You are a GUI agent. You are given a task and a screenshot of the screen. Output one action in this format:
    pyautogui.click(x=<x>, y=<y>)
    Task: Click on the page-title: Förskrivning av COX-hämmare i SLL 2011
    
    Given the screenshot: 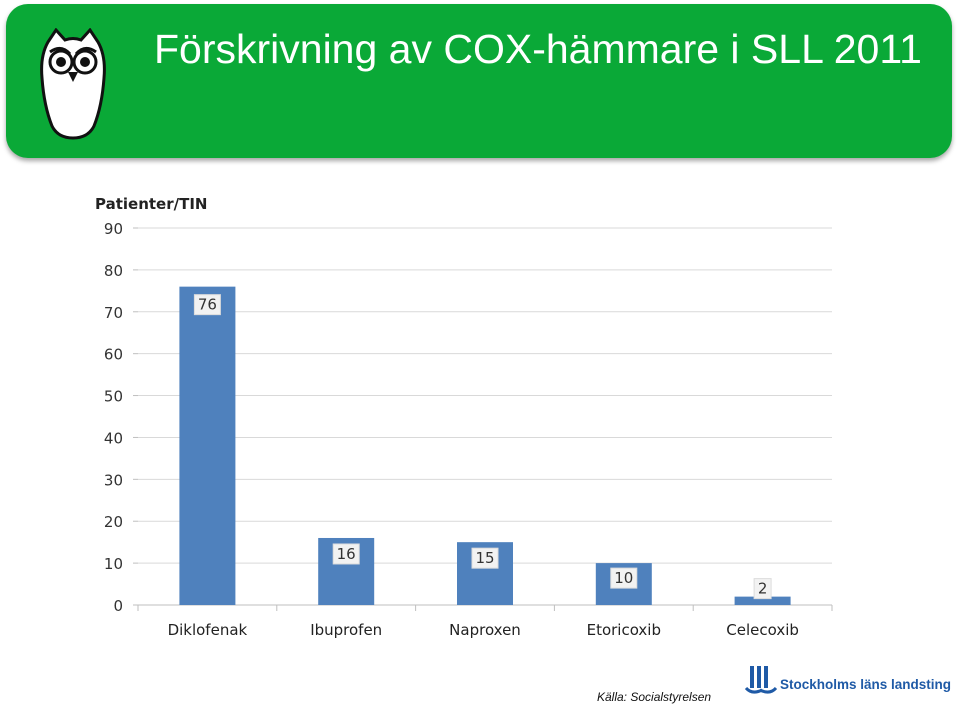 What is the action you would take?
    pyautogui.click(x=538, y=49)
    